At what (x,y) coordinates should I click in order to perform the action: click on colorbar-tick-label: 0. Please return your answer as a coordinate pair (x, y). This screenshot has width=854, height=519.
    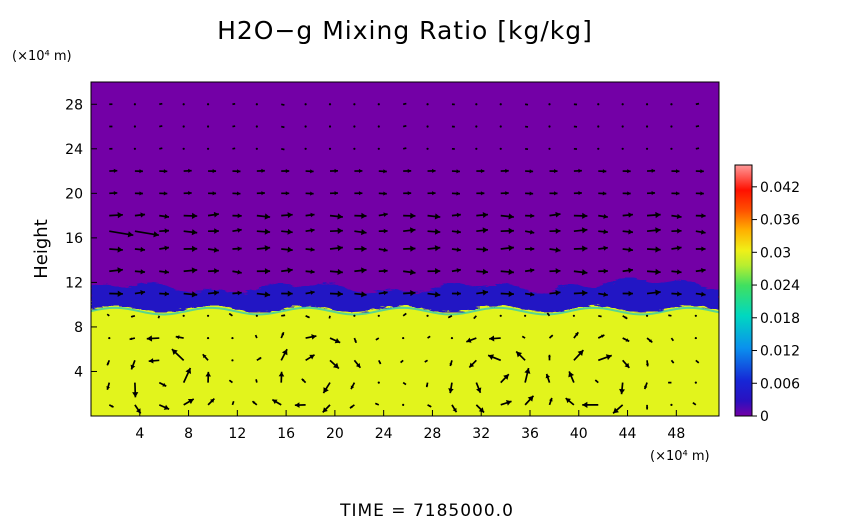
    Looking at the image, I should click on (764, 417).